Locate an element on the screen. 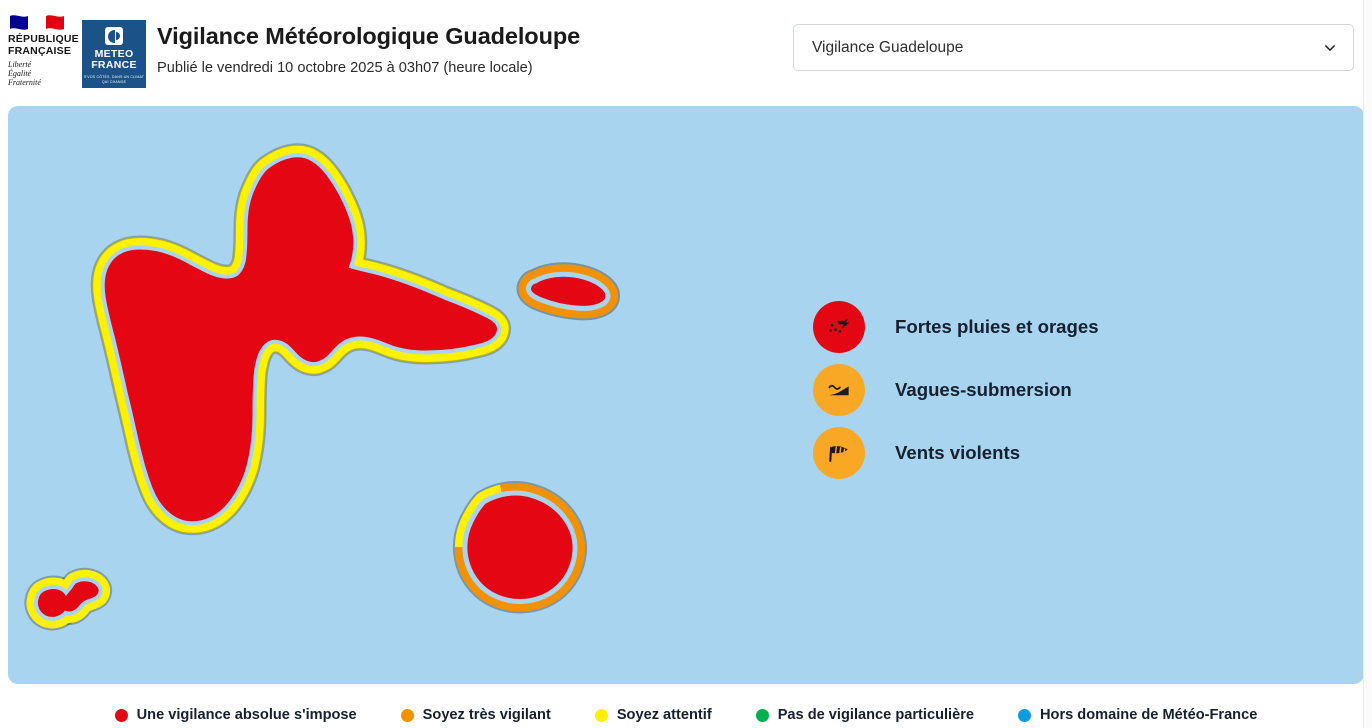 Image resolution: width=1372 pixels, height=728 pixels. legend-item: Soyez attentif is located at coordinates (653, 715).